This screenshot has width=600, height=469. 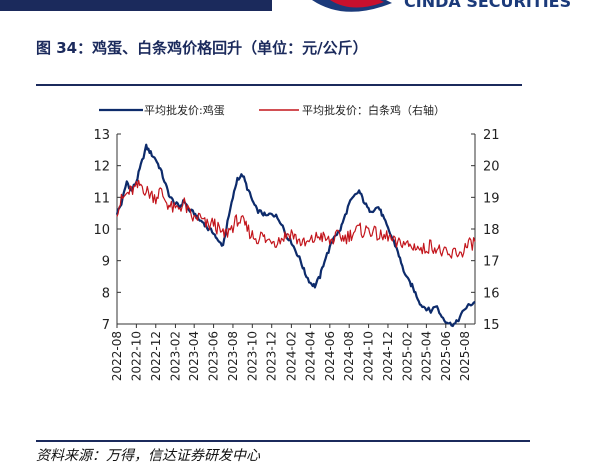 I want to click on x-tick-label: 2023-12, so click(x=272, y=356).